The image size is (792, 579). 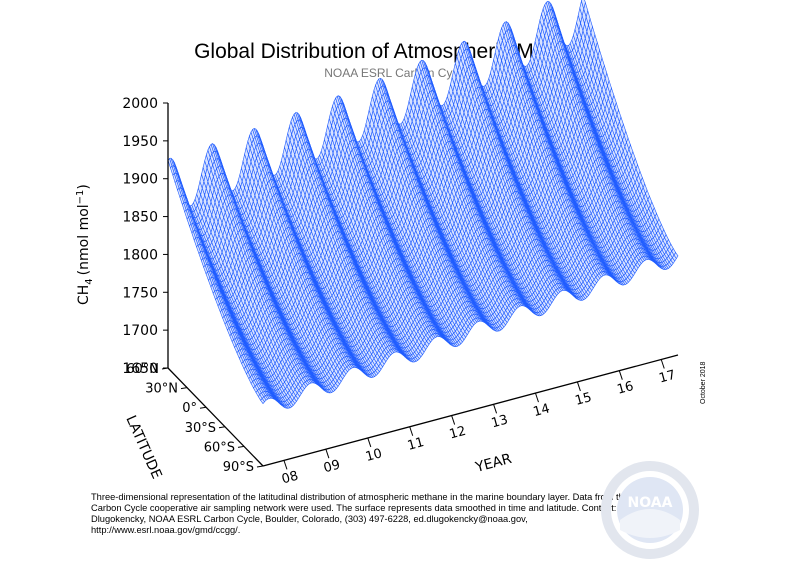 What do you see at coordinates (396, 73) in the screenshot?
I see `chart-subtitle: NOAA ESRL Carbon Cycle` at bounding box center [396, 73].